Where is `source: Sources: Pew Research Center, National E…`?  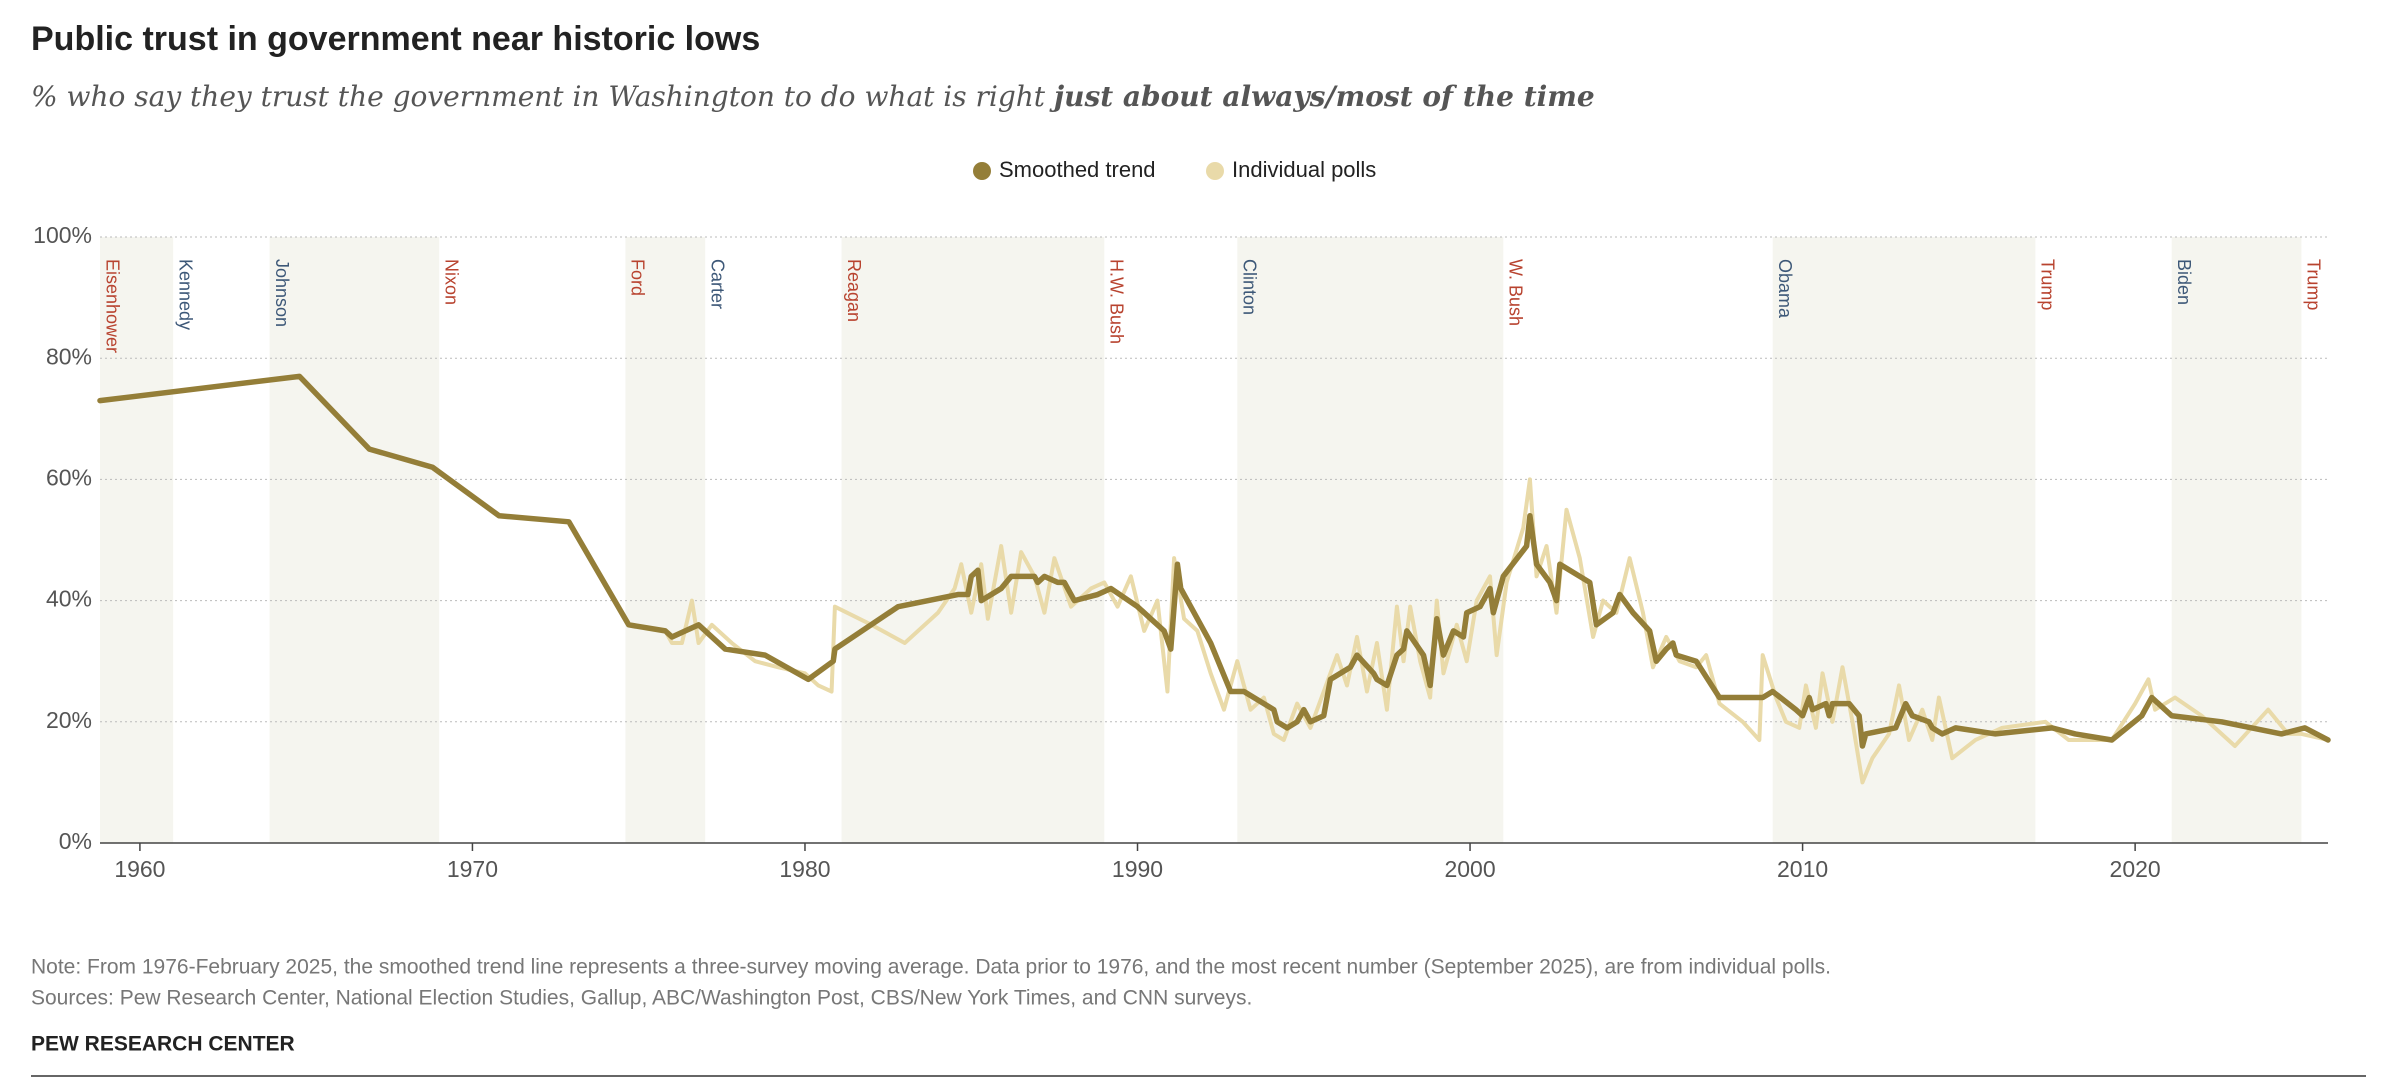
source: Sources: Pew Research Center, National E… is located at coordinates (641, 998).